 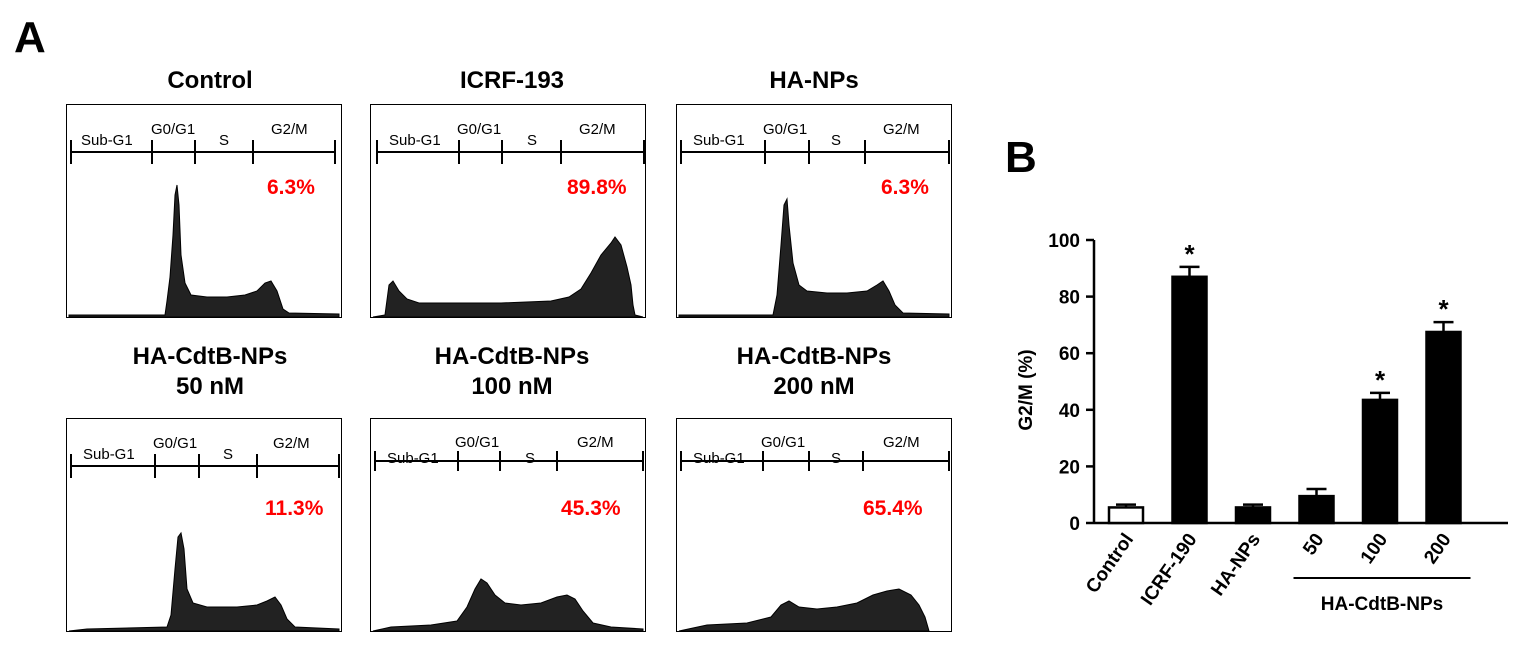 I want to click on histogram-cdtb-200: Sub-G1 G0/G1 S G2/M 65.4%, so click(x=814, y=525).